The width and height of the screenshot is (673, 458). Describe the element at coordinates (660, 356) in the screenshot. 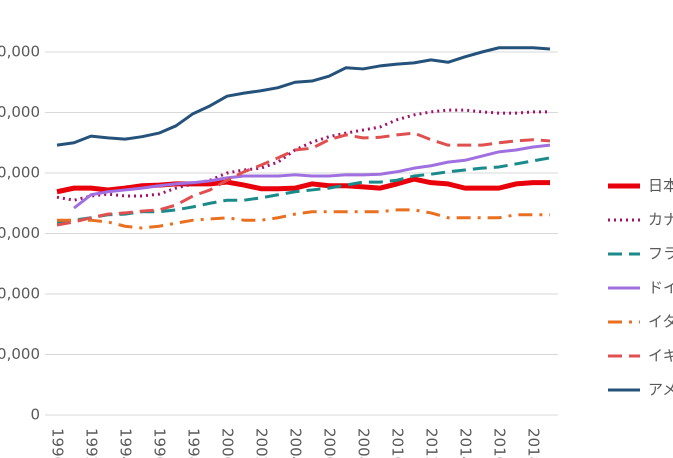

I see `legend-label: イギリス` at that location.